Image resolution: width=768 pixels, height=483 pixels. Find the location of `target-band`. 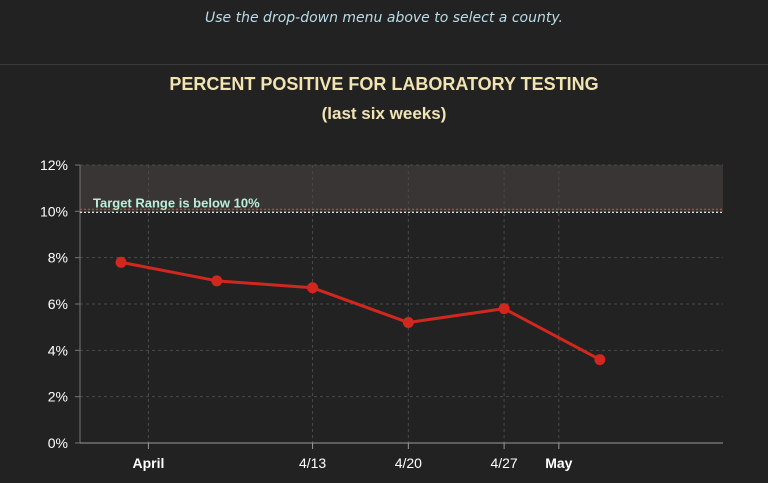

target-band is located at coordinates (401, 188).